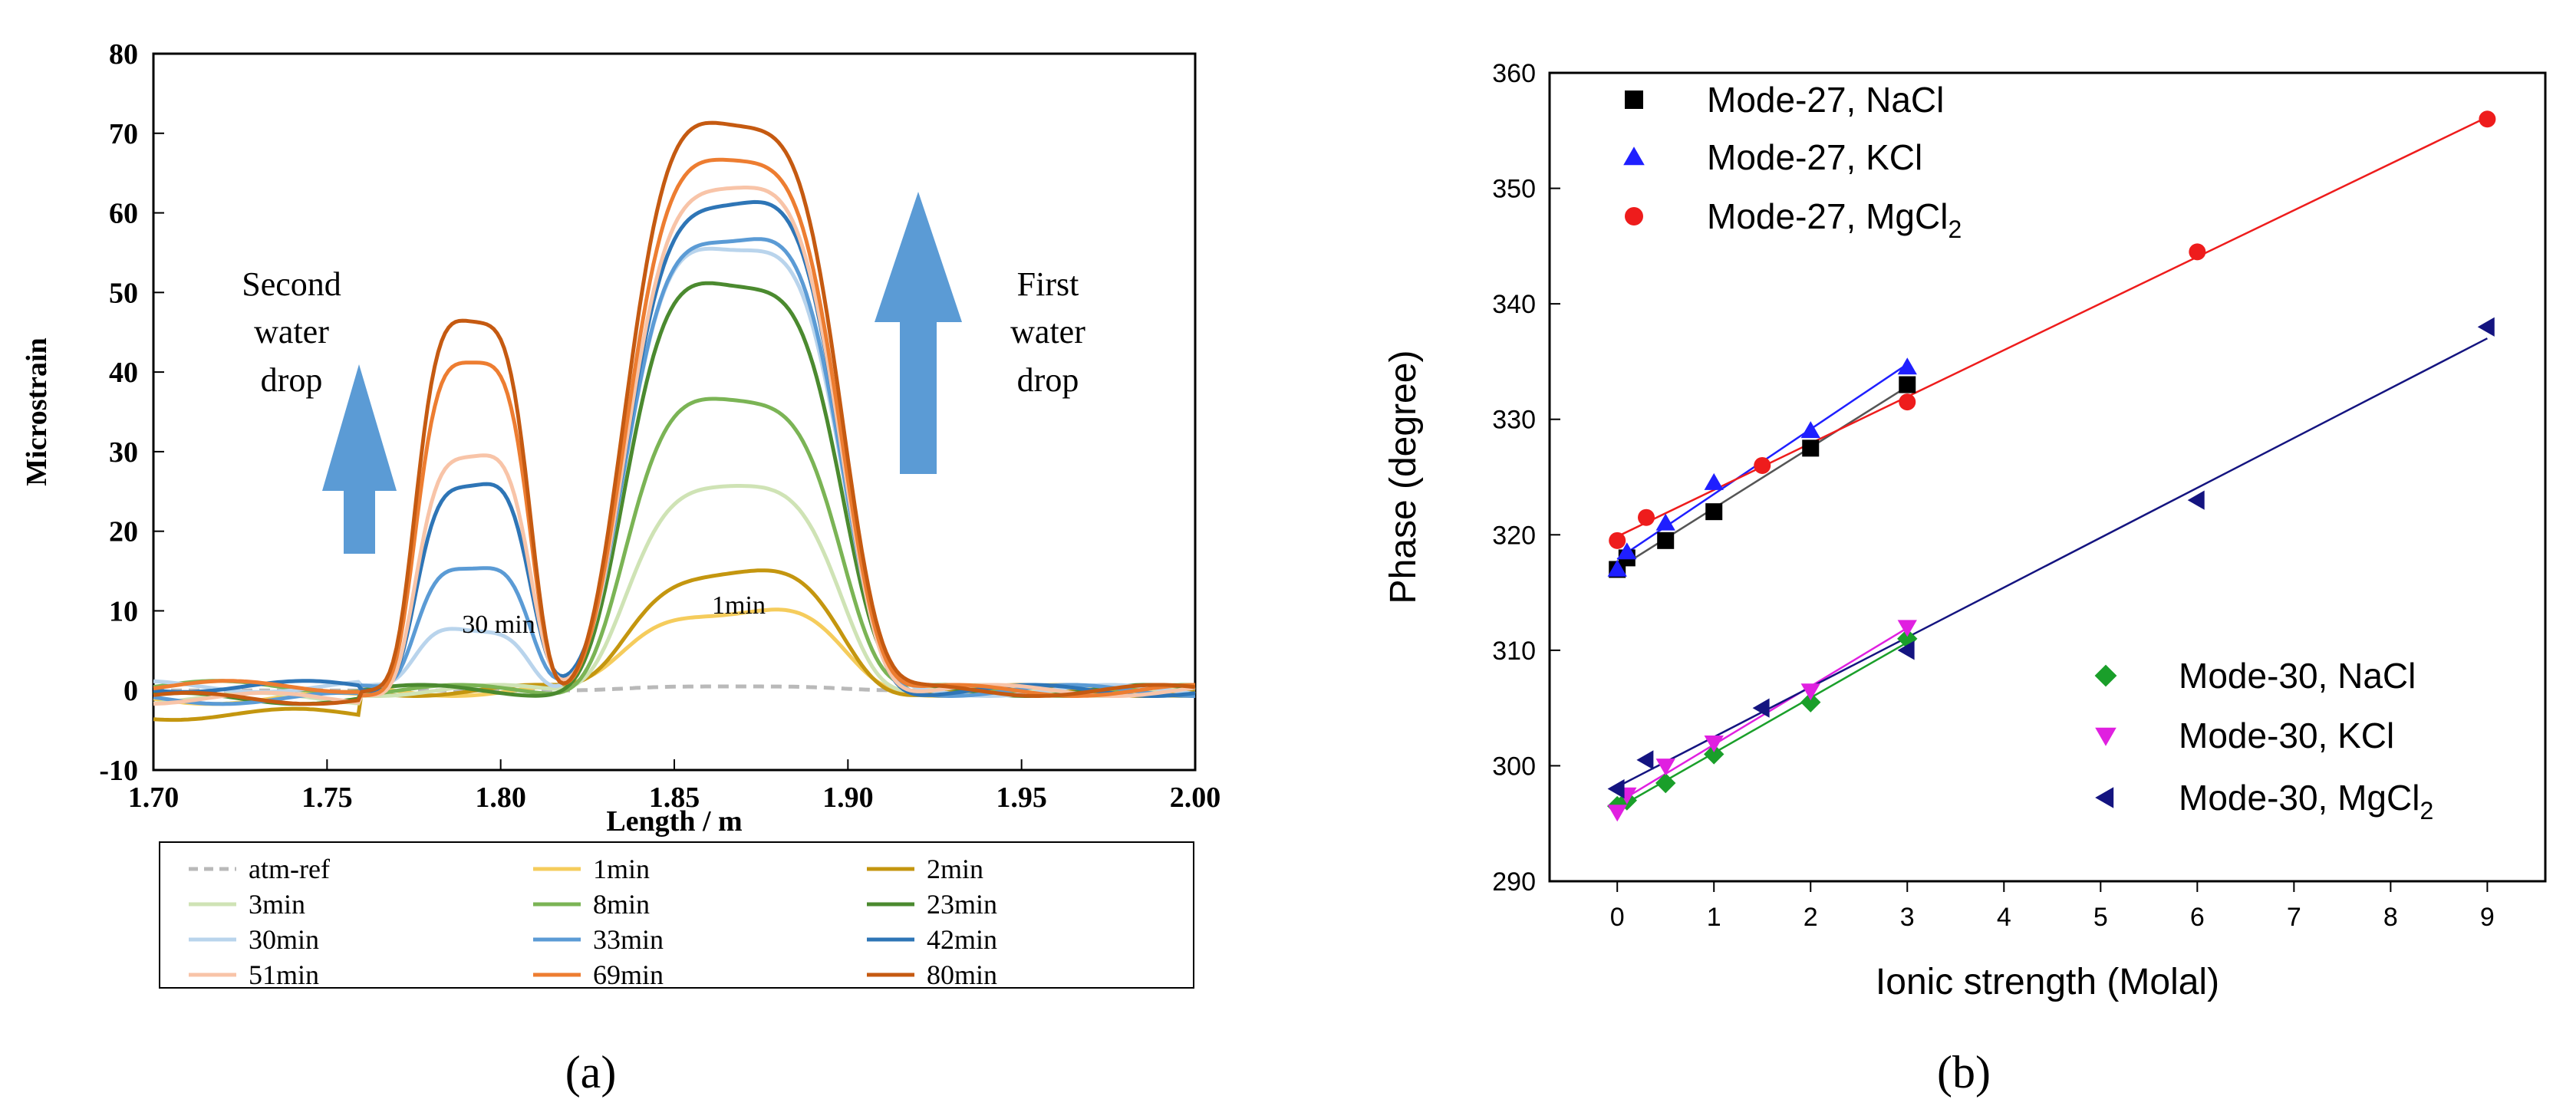 This screenshot has width=2576, height=1119. I want to click on a-y-tick-label: 60, so click(123, 214).